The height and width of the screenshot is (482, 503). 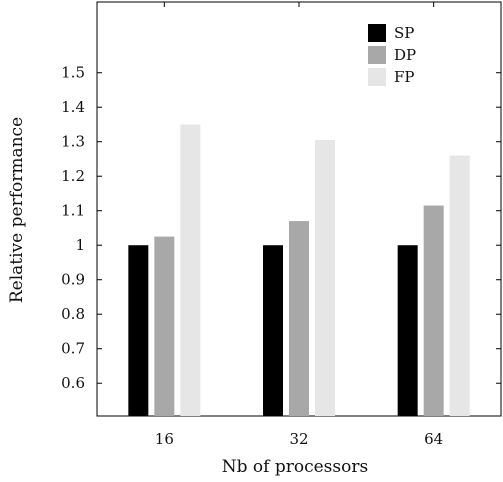 I want to click on y-tick-label: 0.6, so click(x=73, y=383).